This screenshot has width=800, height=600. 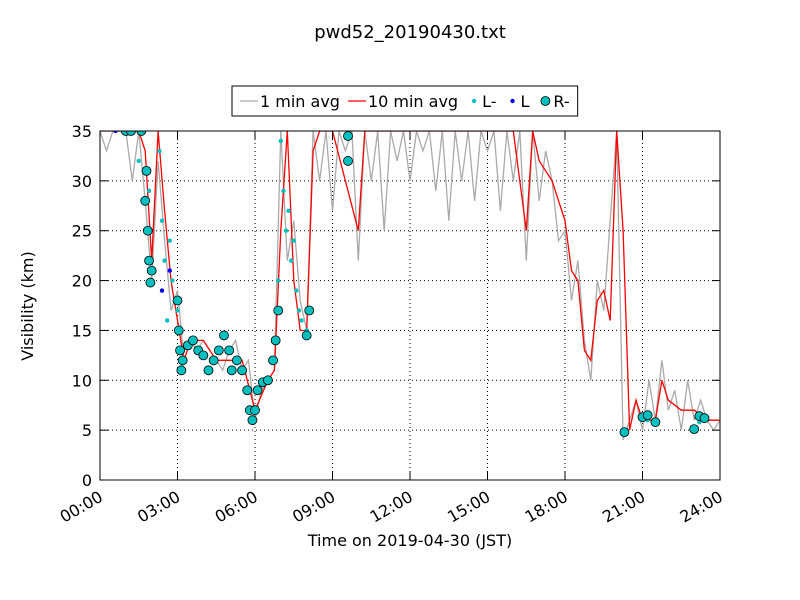 I want to click on y-axis-label: Visibility (km), so click(x=27, y=305).